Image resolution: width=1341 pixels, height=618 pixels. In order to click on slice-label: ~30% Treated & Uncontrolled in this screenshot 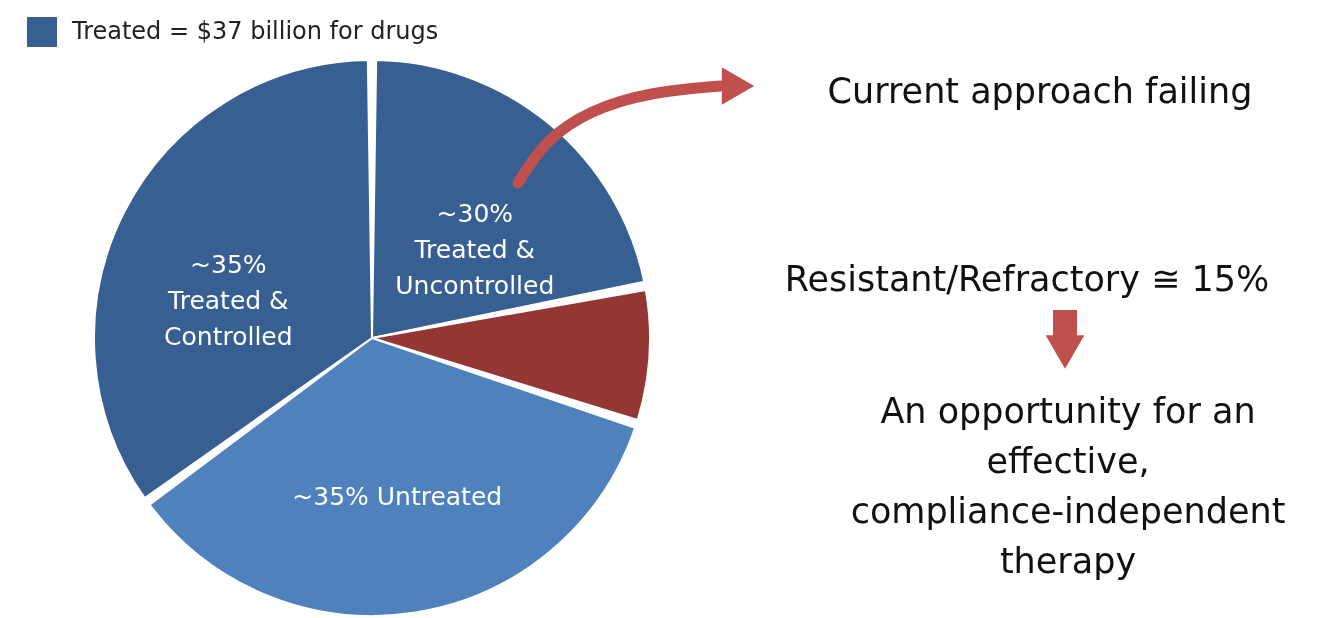, I will do `click(475, 249)`.